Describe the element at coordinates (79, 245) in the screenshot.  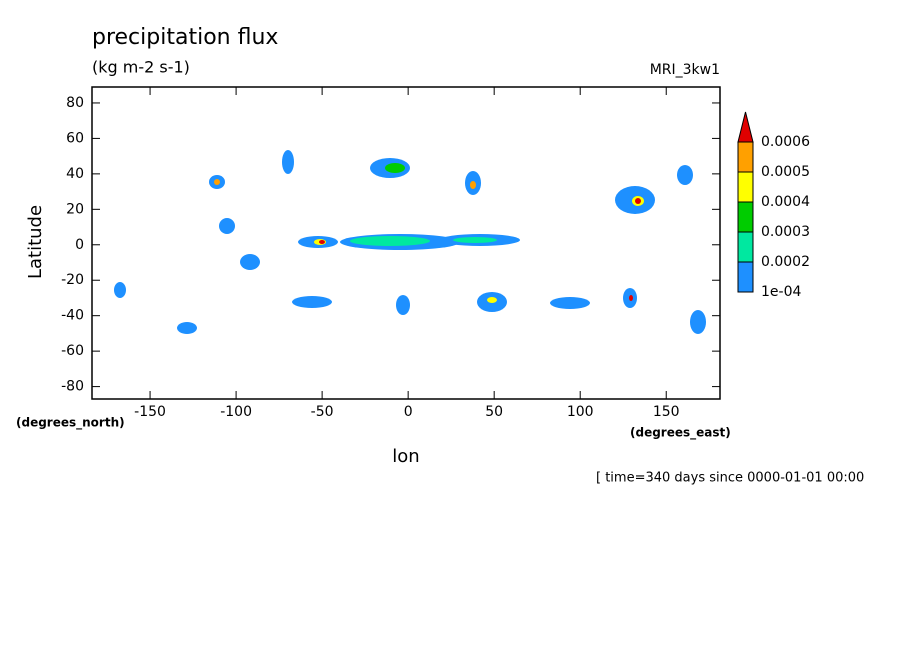
I see `y-tick-label: 0` at that location.